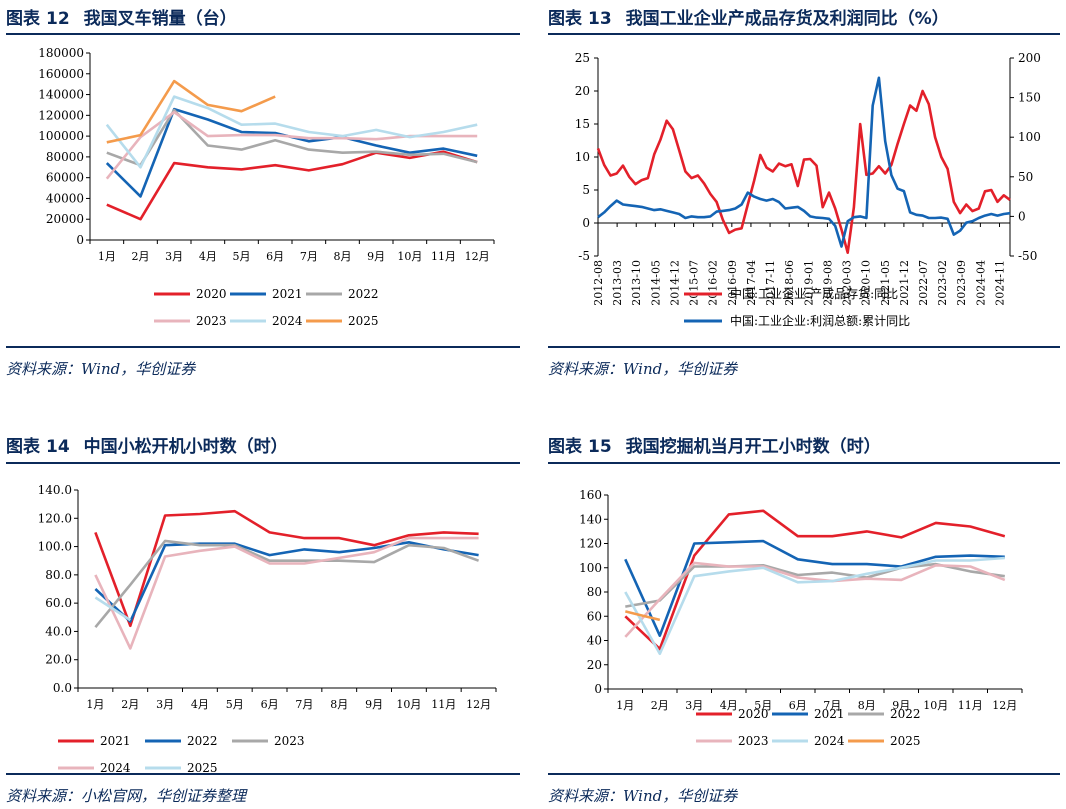 The height and width of the screenshot is (809, 1066). I want to click on panel-title: 图表 13 我国工业企业产成品存货及利润同比（%）, so click(748, 16).